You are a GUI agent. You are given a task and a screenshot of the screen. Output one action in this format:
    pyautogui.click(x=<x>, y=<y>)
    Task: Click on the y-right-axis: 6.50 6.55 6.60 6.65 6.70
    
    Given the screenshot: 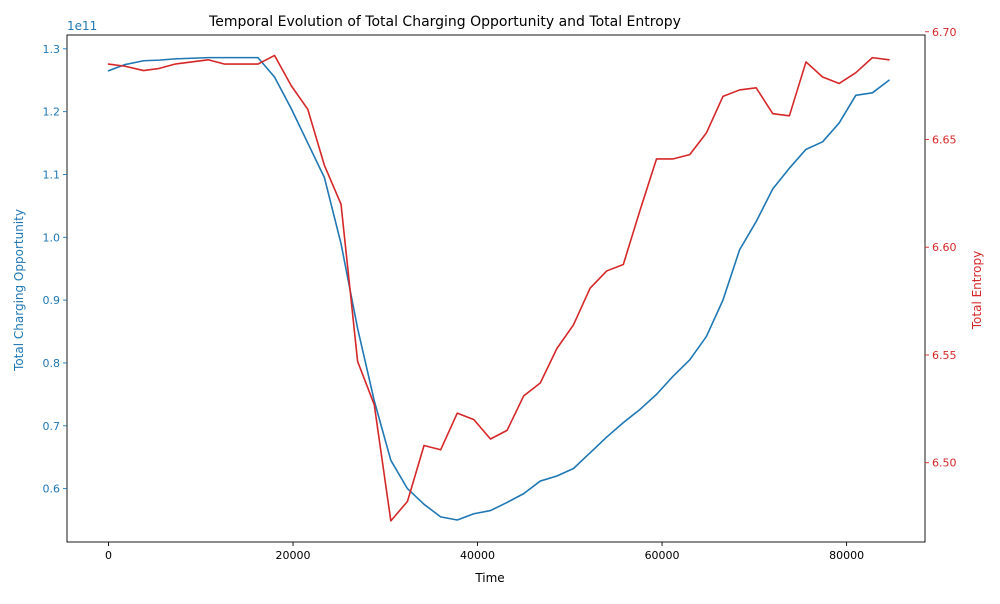 What is the action you would take?
    pyautogui.click(x=941, y=248)
    